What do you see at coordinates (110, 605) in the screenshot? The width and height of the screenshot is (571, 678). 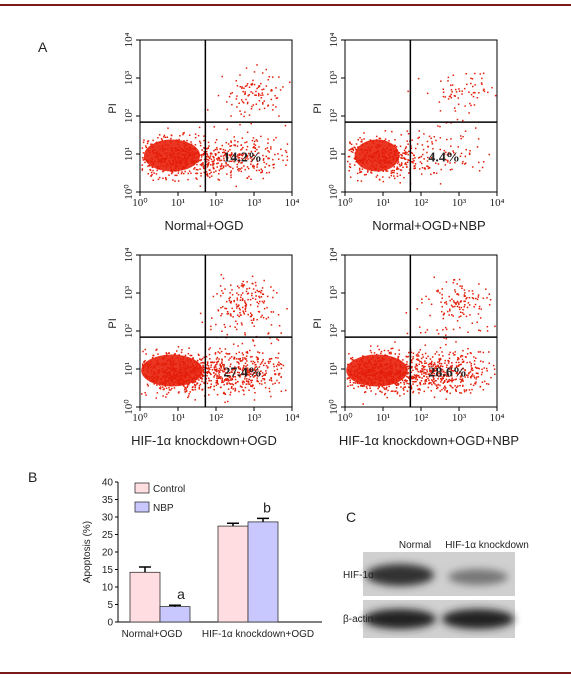 I see `y-tick-label: 5` at bounding box center [110, 605].